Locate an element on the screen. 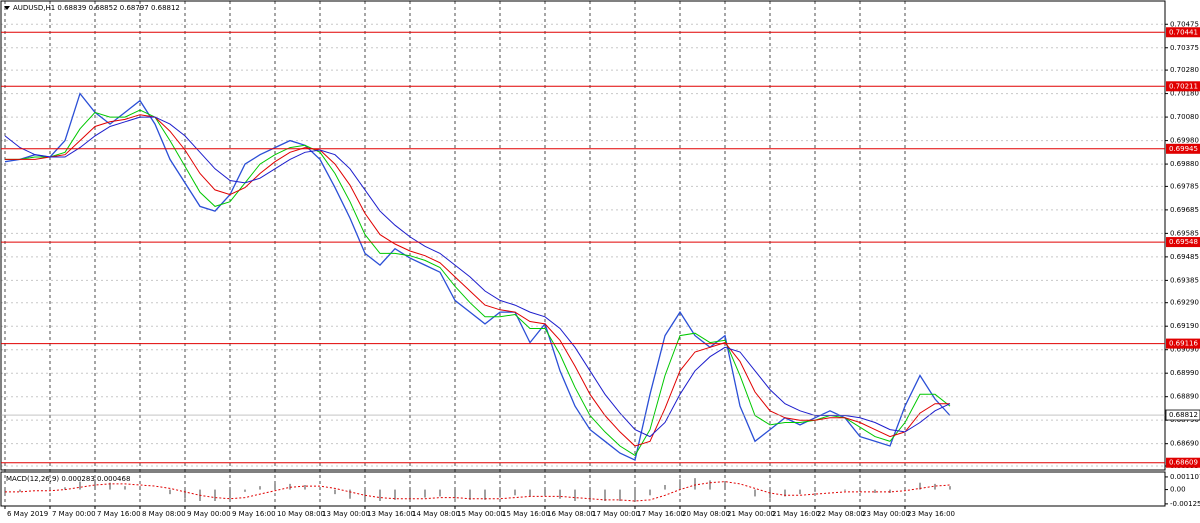 This screenshot has width=1200, height=523. y-tick-label: 0.70475 is located at coordinates (1184, 24).